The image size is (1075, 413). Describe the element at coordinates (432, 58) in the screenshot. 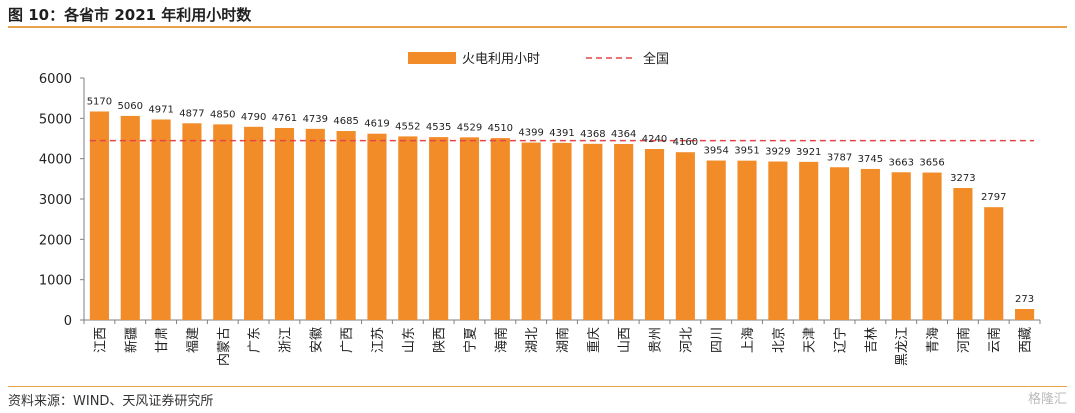

I see `legend-swatch-bar` at that location.